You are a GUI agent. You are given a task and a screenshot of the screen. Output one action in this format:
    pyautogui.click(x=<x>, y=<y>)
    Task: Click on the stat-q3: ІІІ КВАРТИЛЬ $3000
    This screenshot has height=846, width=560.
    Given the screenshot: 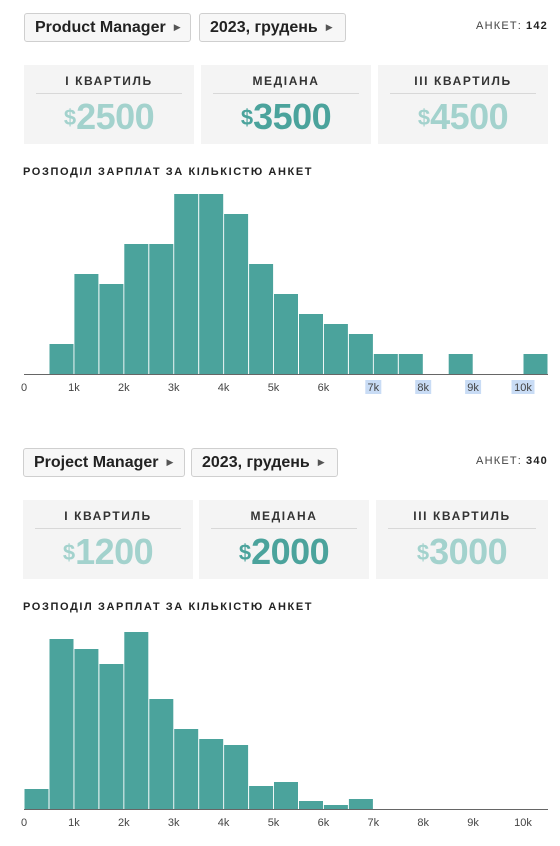 What is the action you would take?
    pyautogui.click(x=462, y=539)
    